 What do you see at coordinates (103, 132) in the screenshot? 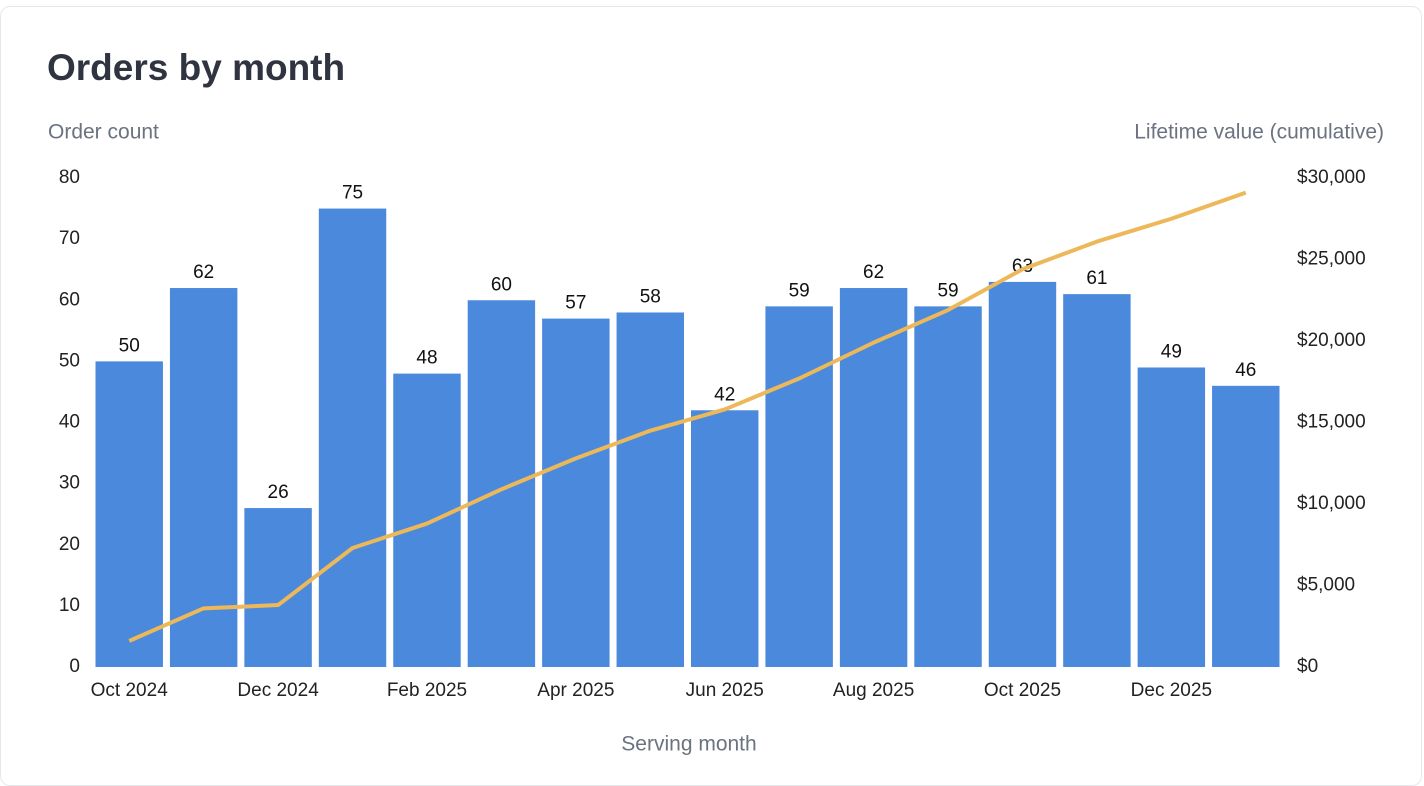
I see `y-axis-label: Order count` at bounding box center [103, 132].